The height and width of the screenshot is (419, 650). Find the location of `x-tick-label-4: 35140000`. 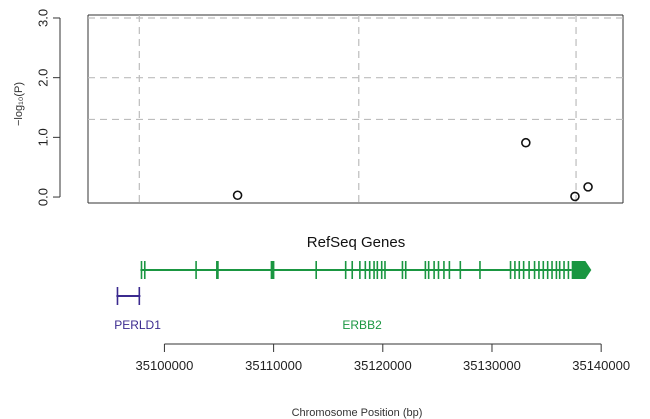

x-tick-label-4: 35140000 is located at coordinates (601, 365).